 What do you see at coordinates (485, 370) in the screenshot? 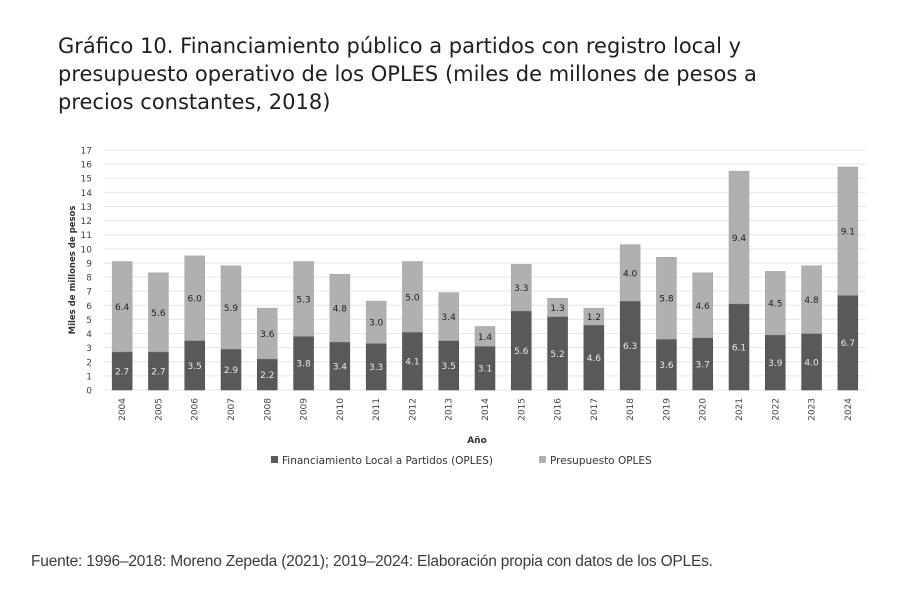
I see `data-label-financiamiento: 3.1` at bounding box center [485, 370].